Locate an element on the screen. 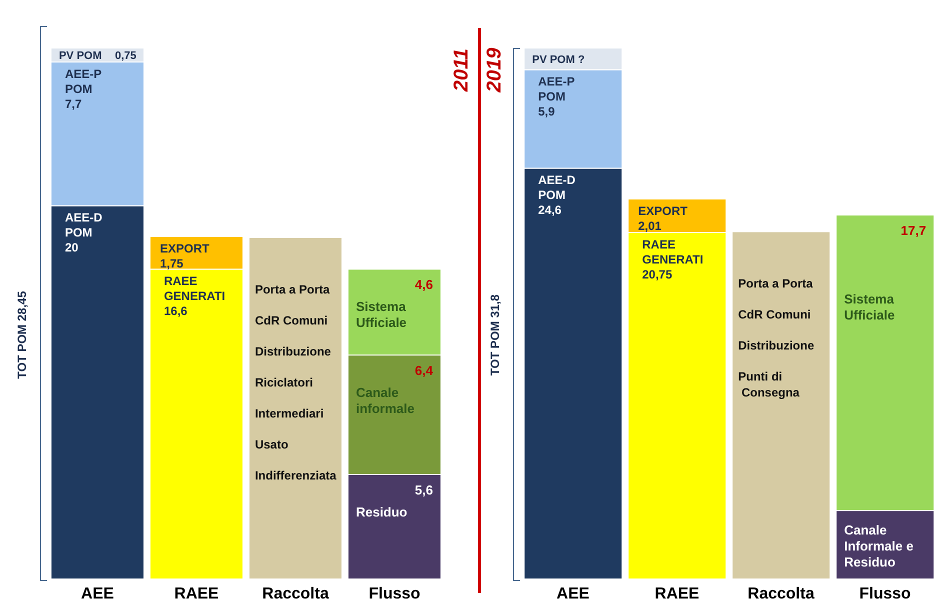  data-label: 2,01 is located at coordinates (650, 225).